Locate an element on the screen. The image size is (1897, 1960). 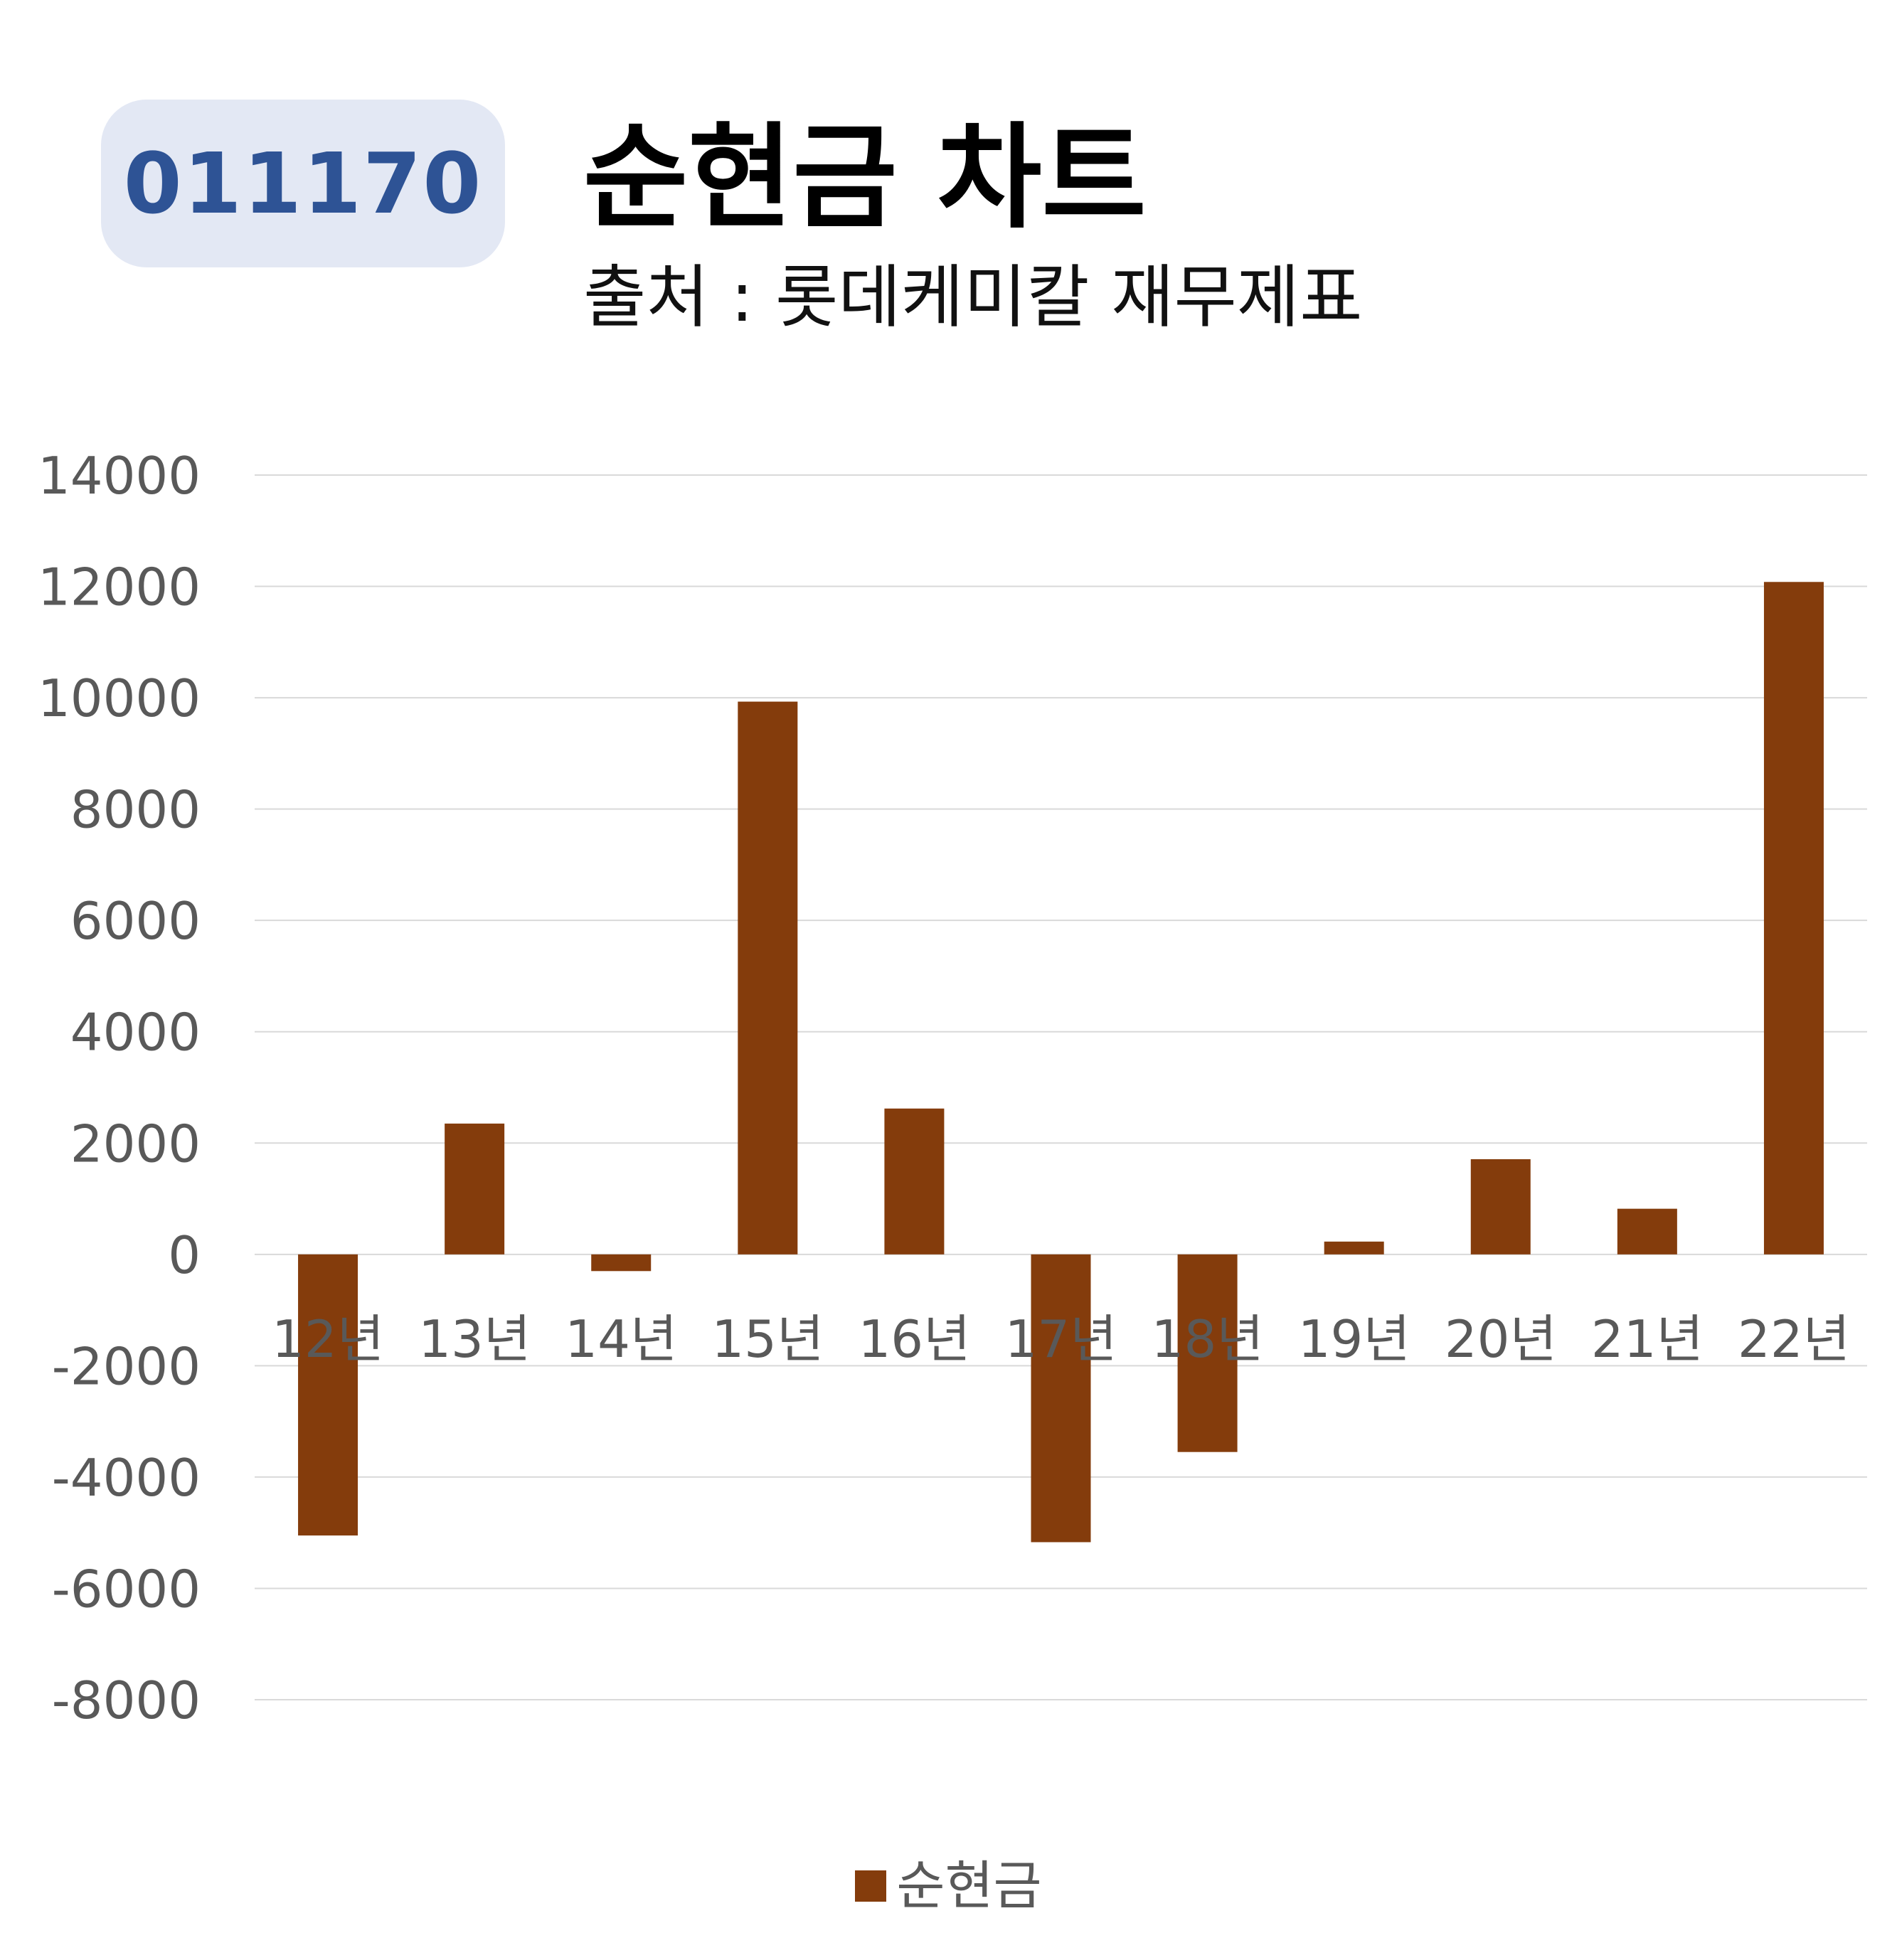
stock-code-badge: 011170 is located at coordinates (303, 183).